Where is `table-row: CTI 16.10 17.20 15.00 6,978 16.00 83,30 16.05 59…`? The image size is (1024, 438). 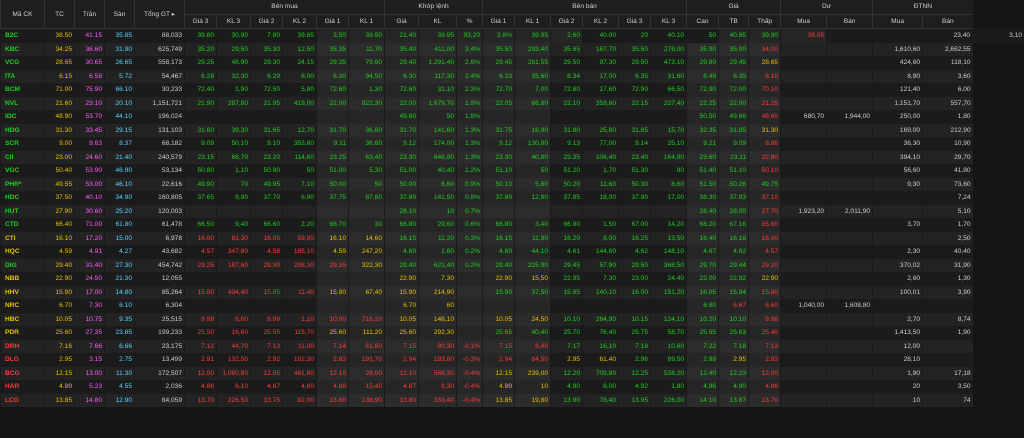
table-row: CTI 16.10 17.20 15.00 6,978 16.00 83,30 16.05 59… is located at coordinates (512, 238).